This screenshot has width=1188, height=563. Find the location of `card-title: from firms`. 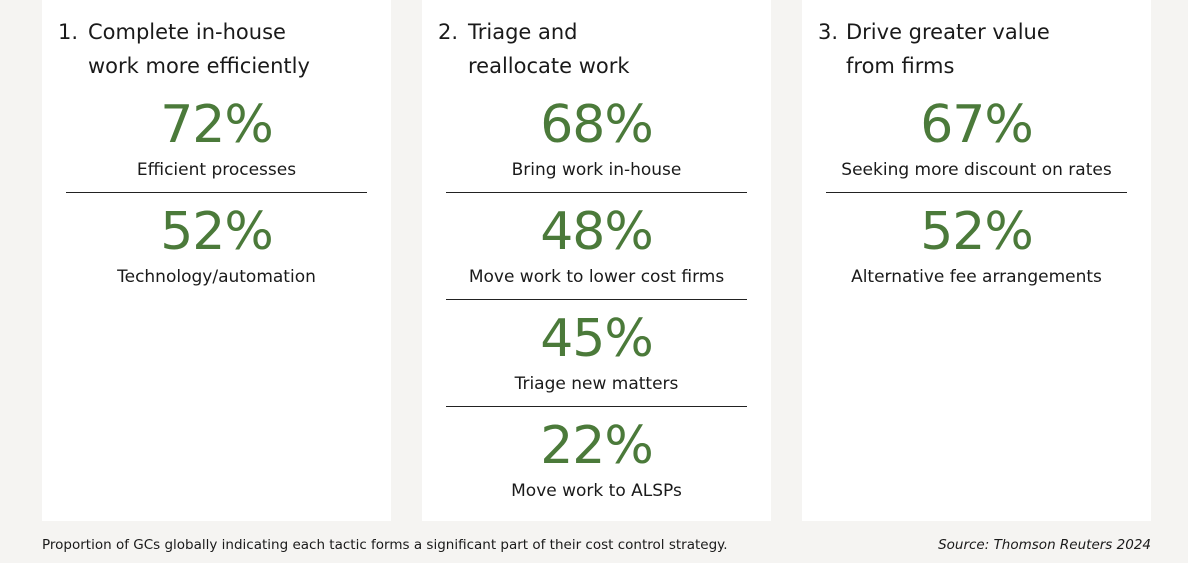

card-title: from firms is located at coordinates (900, 66).